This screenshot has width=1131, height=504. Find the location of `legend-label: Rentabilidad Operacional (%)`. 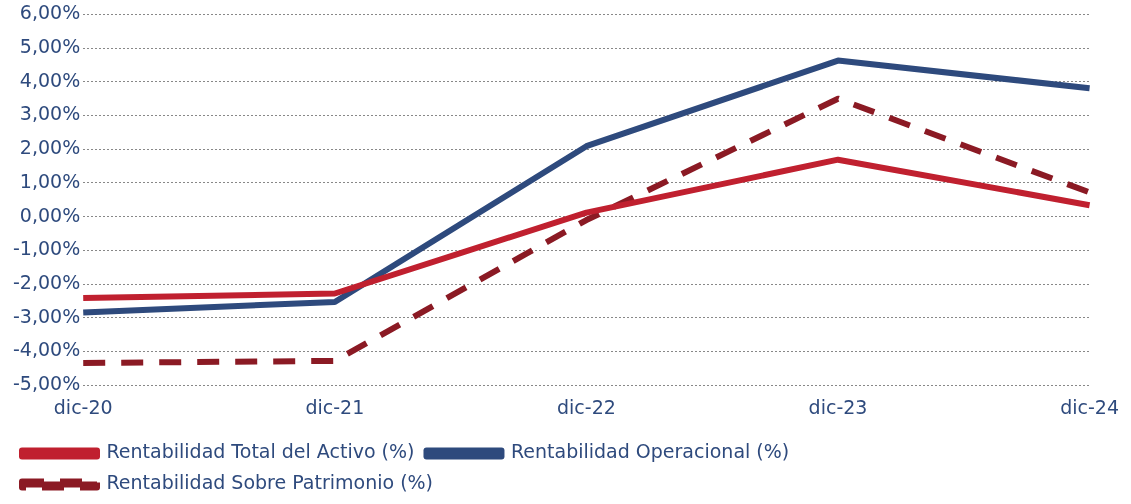

legend-label: Rentabilidad Operacional (%) is located at coordinates (650, 451).